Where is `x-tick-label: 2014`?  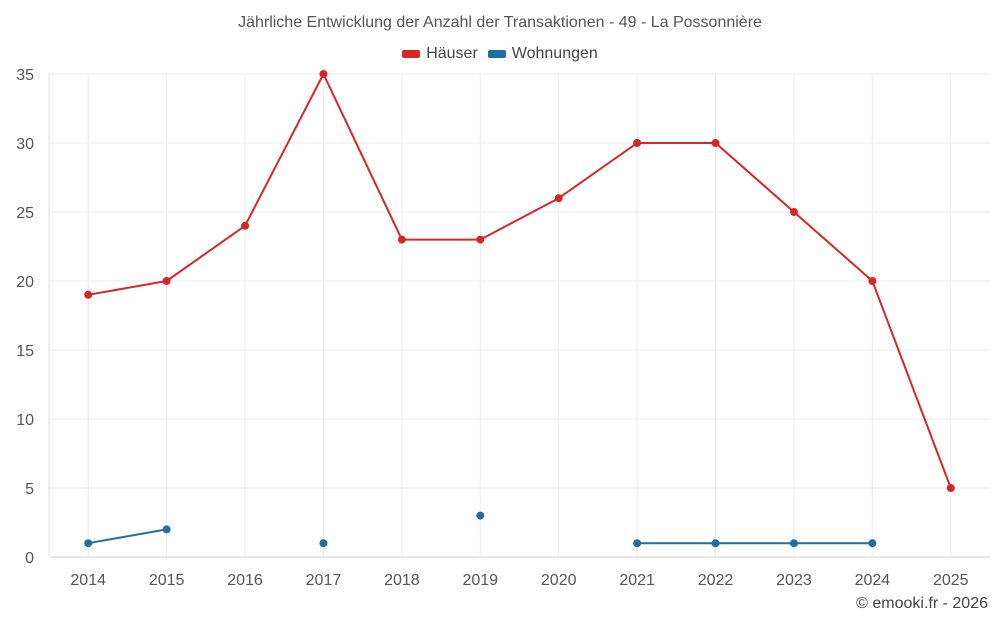 x-tick-label: 2014 is located at coordinates (88, 580).